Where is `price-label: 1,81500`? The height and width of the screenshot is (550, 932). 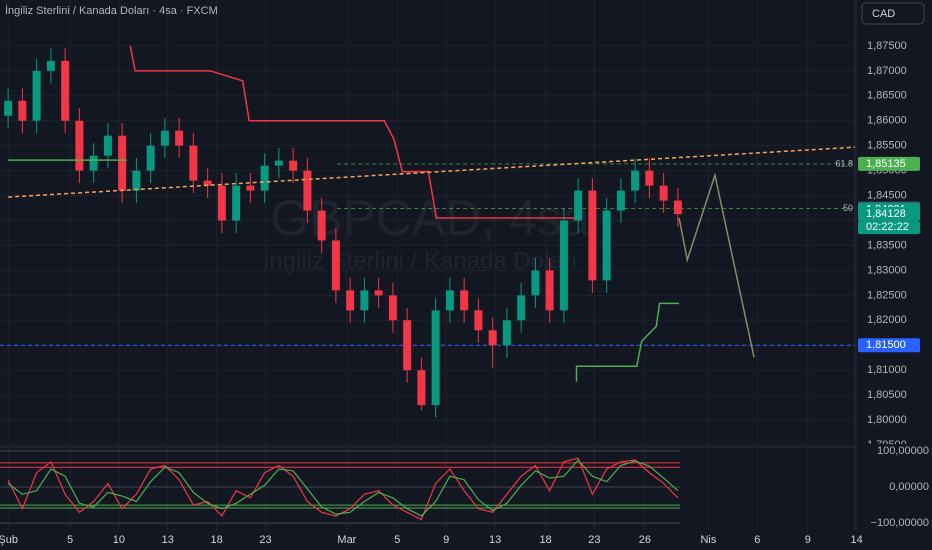 price-label: 1,81500 is located at coordinates (886, 345).